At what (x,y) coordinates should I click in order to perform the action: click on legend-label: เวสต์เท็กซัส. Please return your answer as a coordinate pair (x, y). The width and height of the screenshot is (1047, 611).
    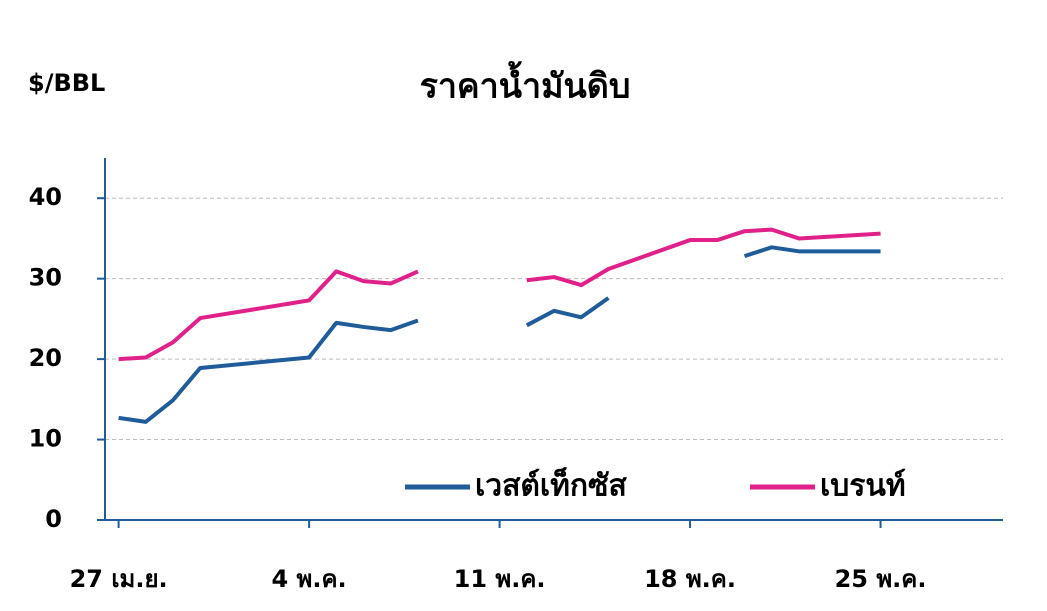
    Looking at the image, I should click on (551, 485).